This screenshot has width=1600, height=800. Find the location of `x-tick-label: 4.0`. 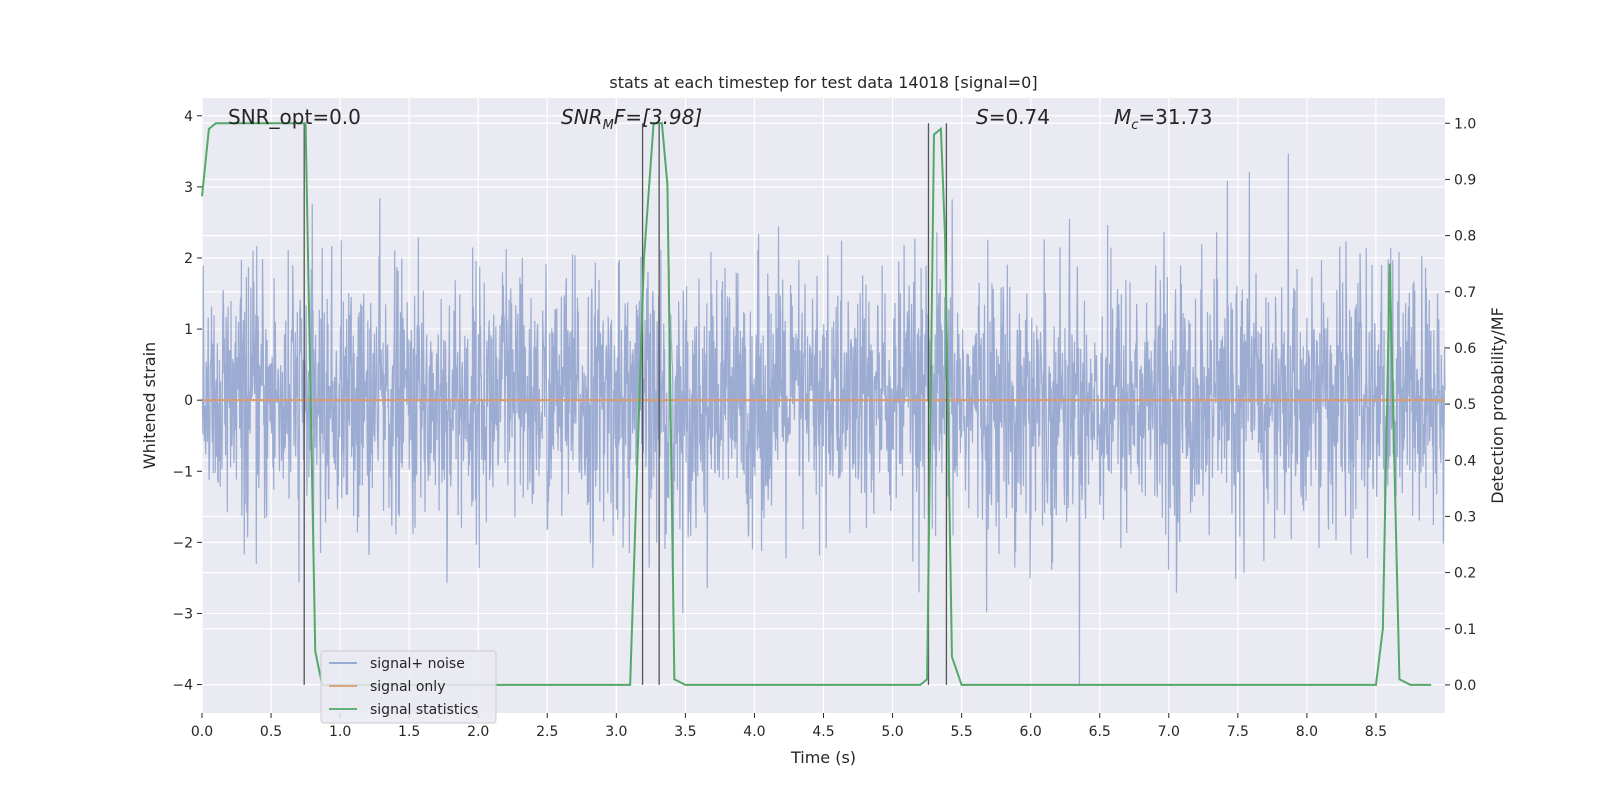

x-tick-label: 4.0 is located at coordinates (754, 732).